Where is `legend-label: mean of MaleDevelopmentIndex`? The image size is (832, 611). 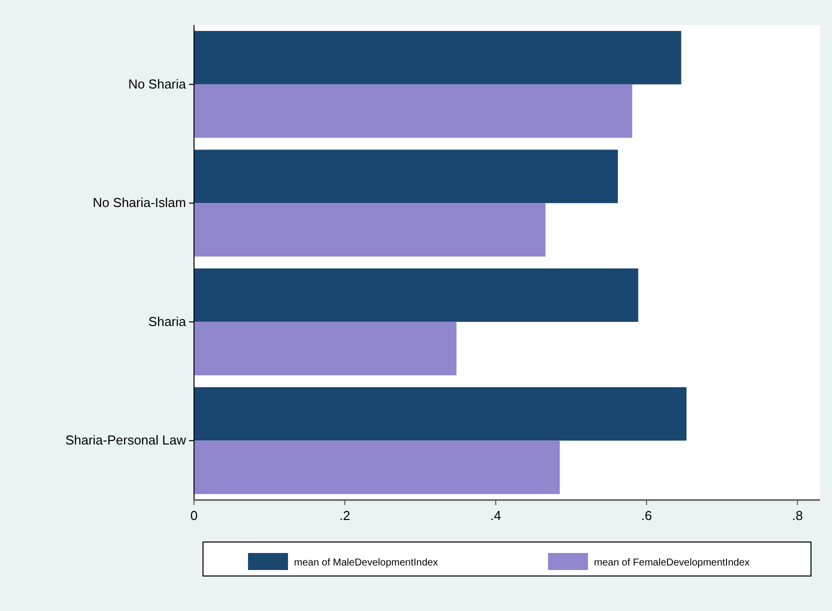
legend-label: mean of MaleDevelopmentIndex is located at coordinates (366, 563).